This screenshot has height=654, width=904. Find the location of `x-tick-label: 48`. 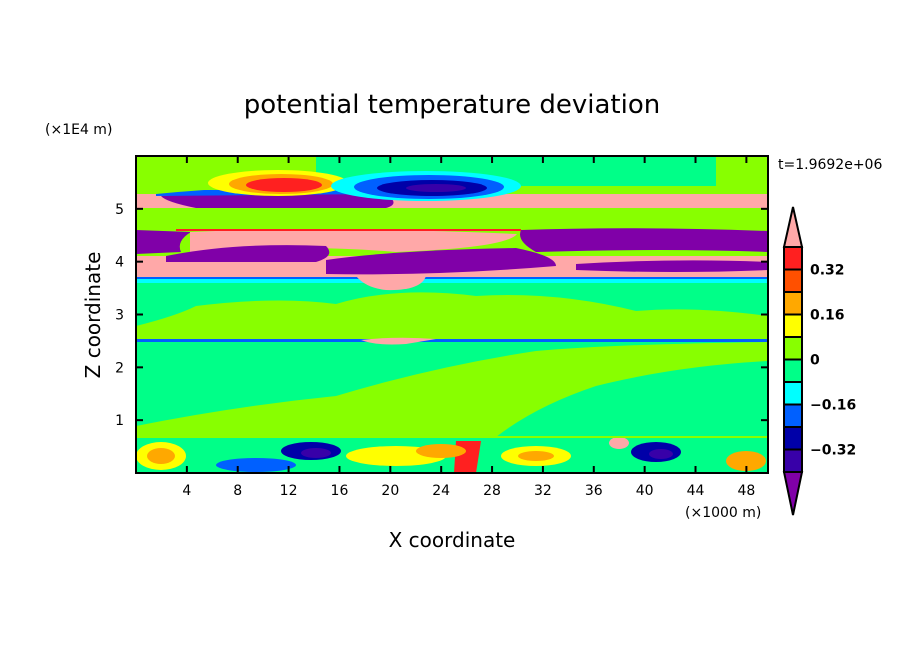

x-tick-label: 48 is located at coordinates (746, 491).